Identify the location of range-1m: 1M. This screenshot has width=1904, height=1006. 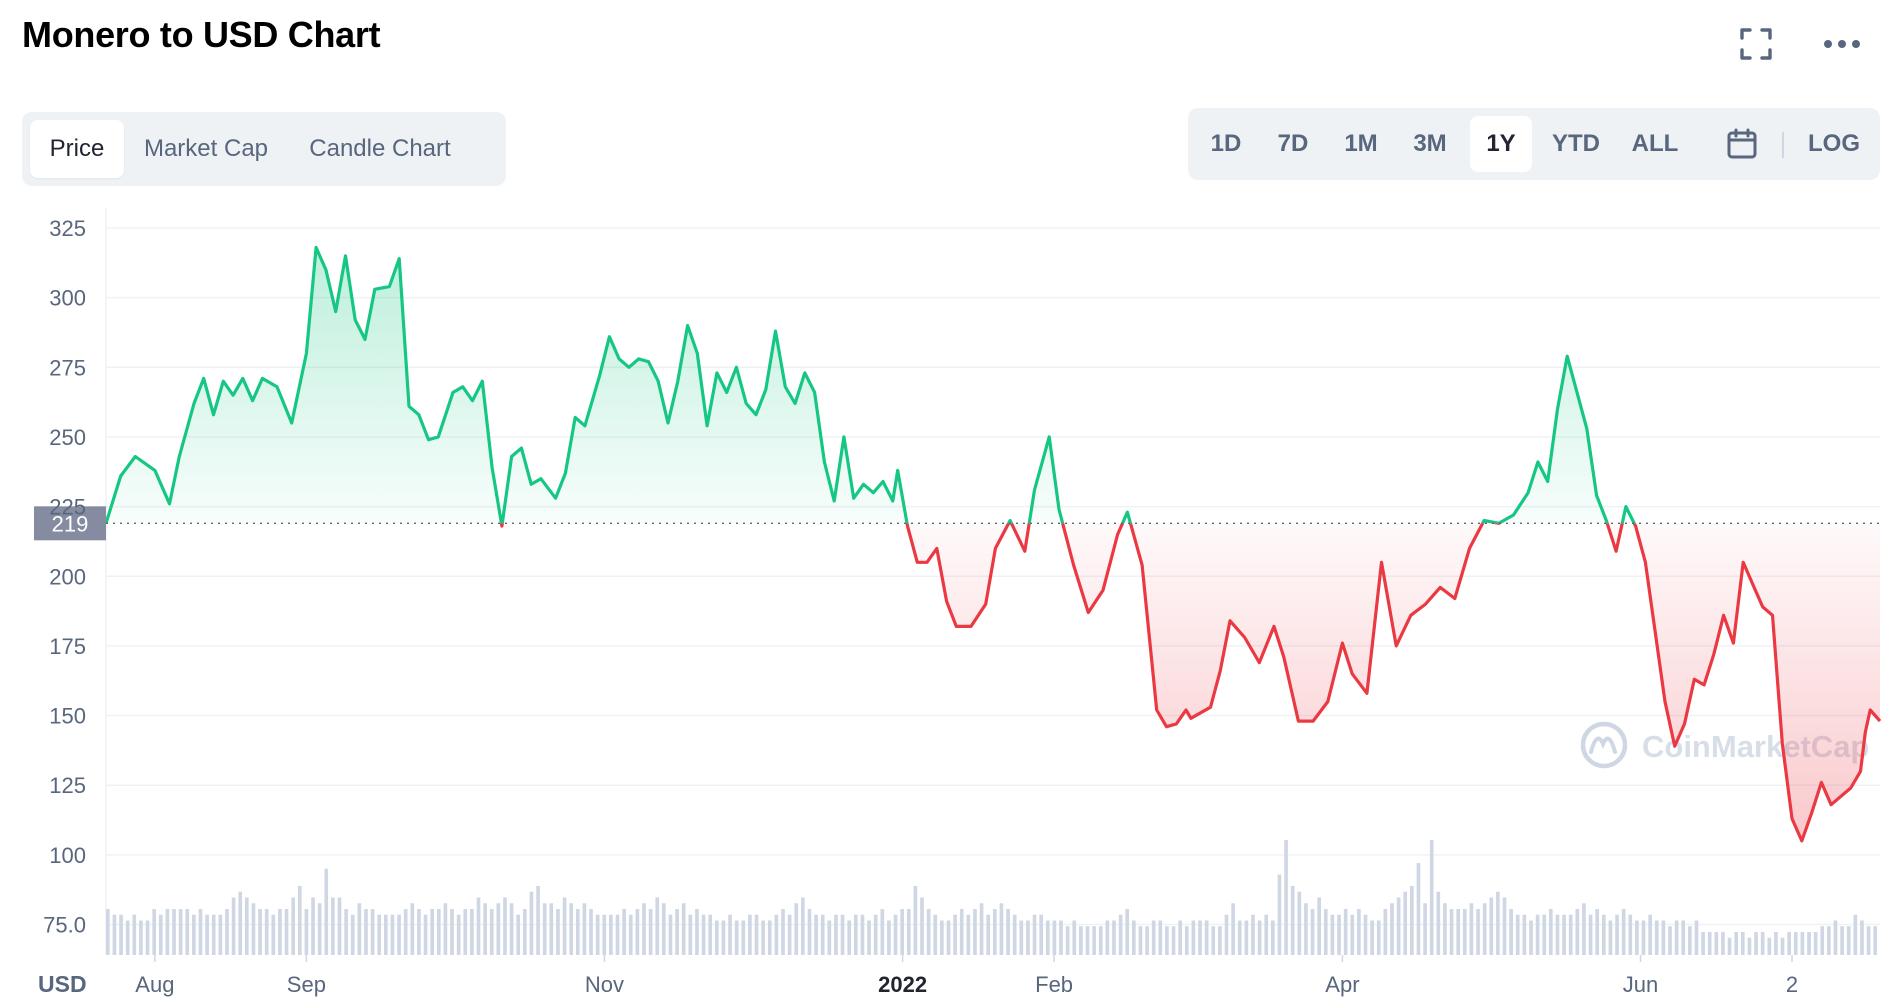
(1361, 143).